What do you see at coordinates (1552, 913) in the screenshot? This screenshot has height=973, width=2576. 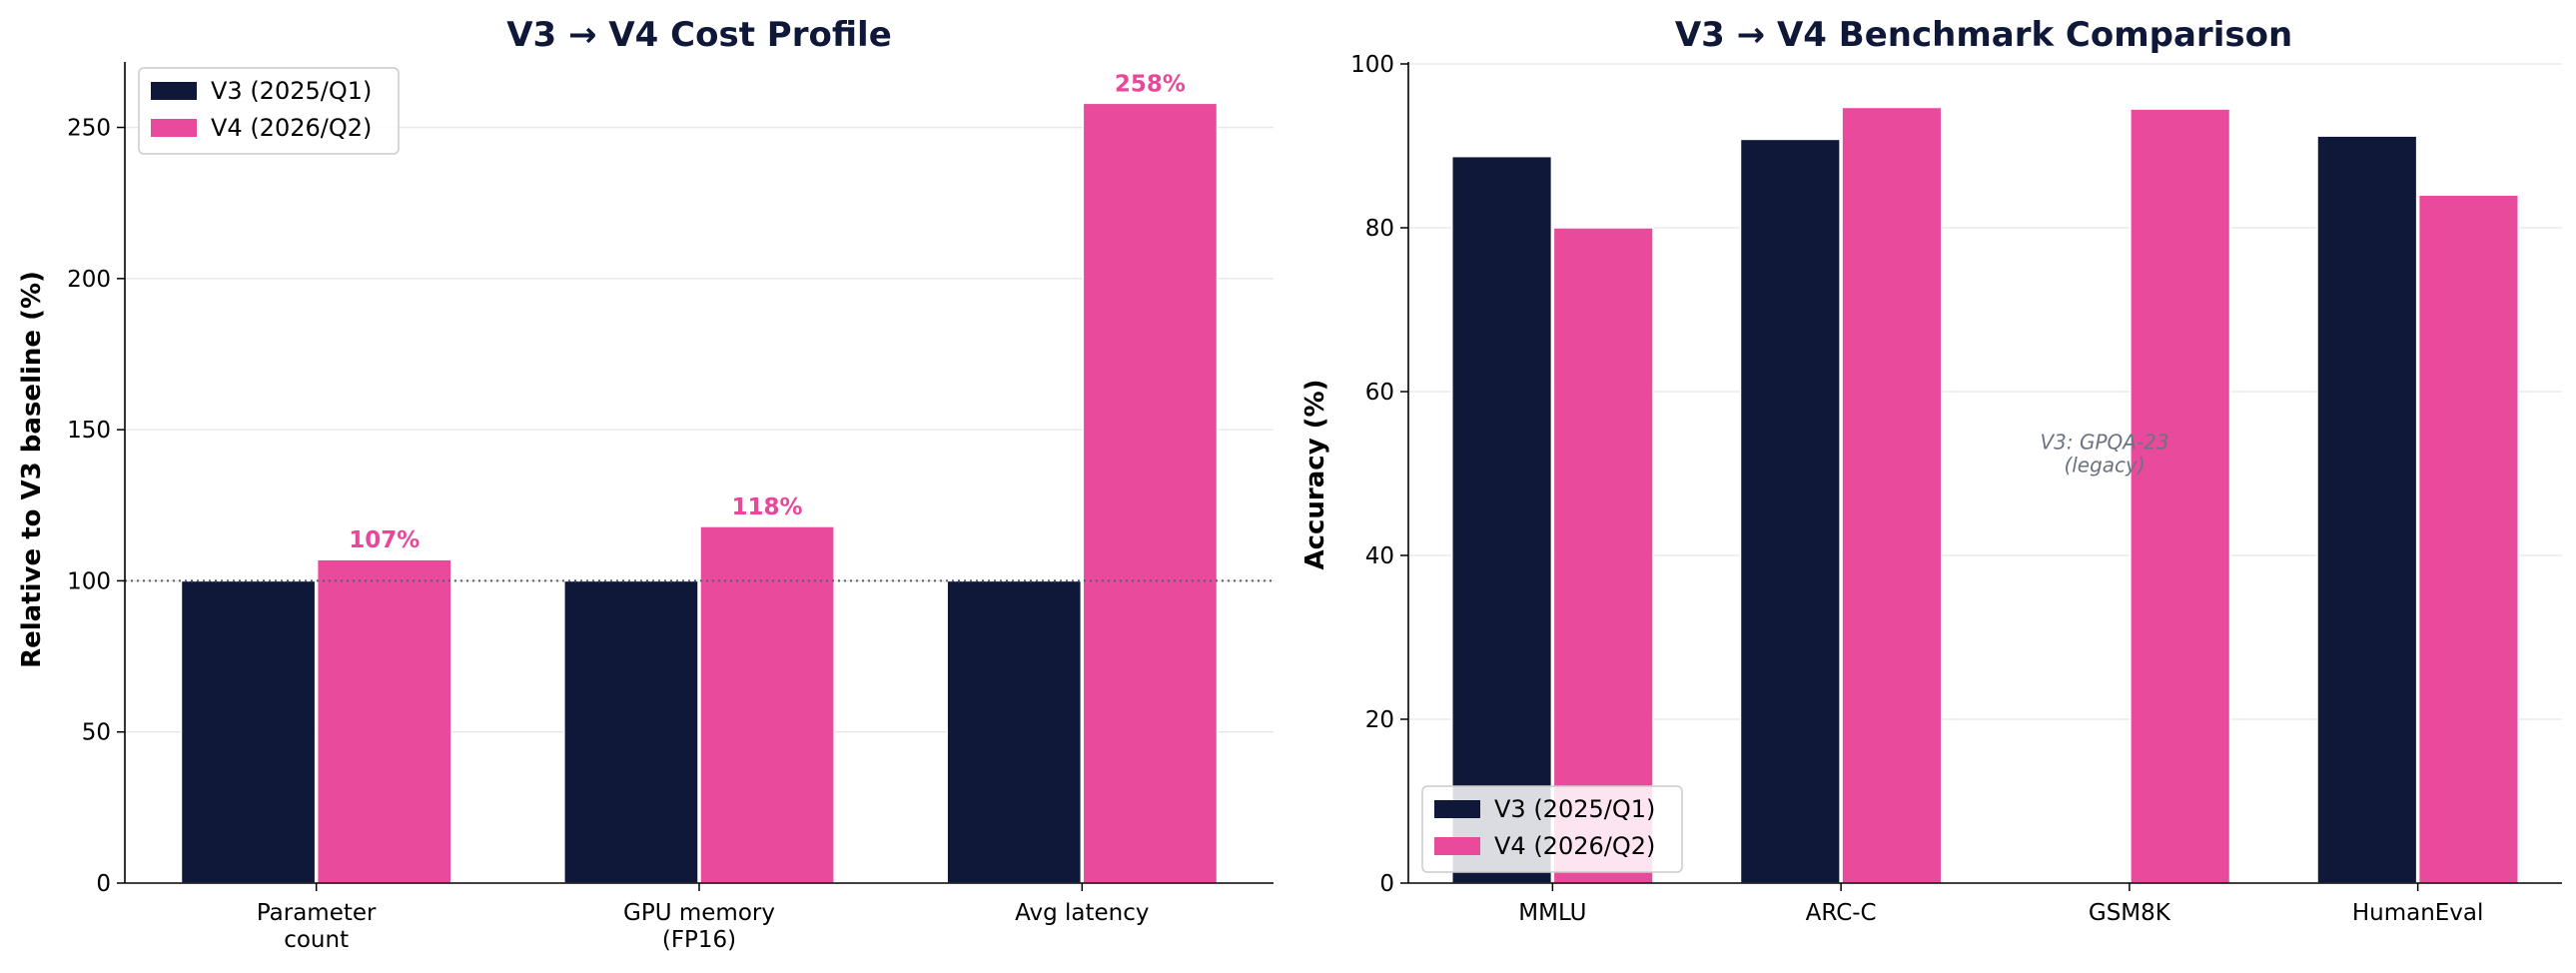 I see `x-tick-label: MMLU` at bounding box center [1552, 913].